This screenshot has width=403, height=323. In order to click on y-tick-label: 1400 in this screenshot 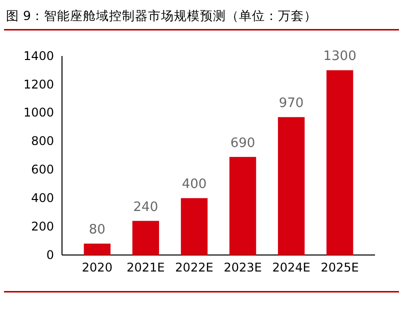, I will do `click(38, 55)`.